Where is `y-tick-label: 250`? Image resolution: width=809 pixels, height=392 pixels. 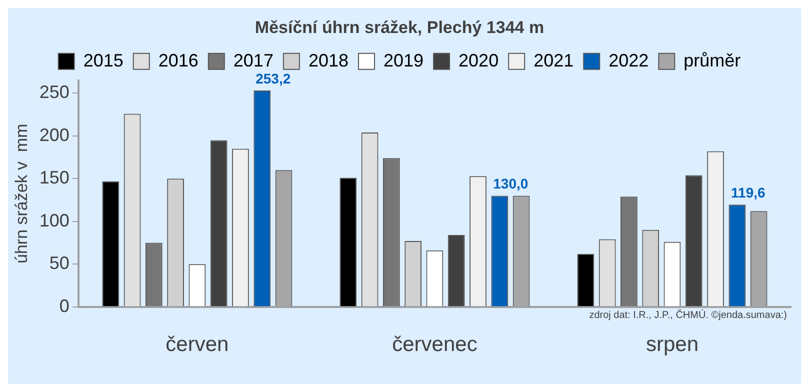 y-tick-label: 250 is located at coordinates (54, 92).